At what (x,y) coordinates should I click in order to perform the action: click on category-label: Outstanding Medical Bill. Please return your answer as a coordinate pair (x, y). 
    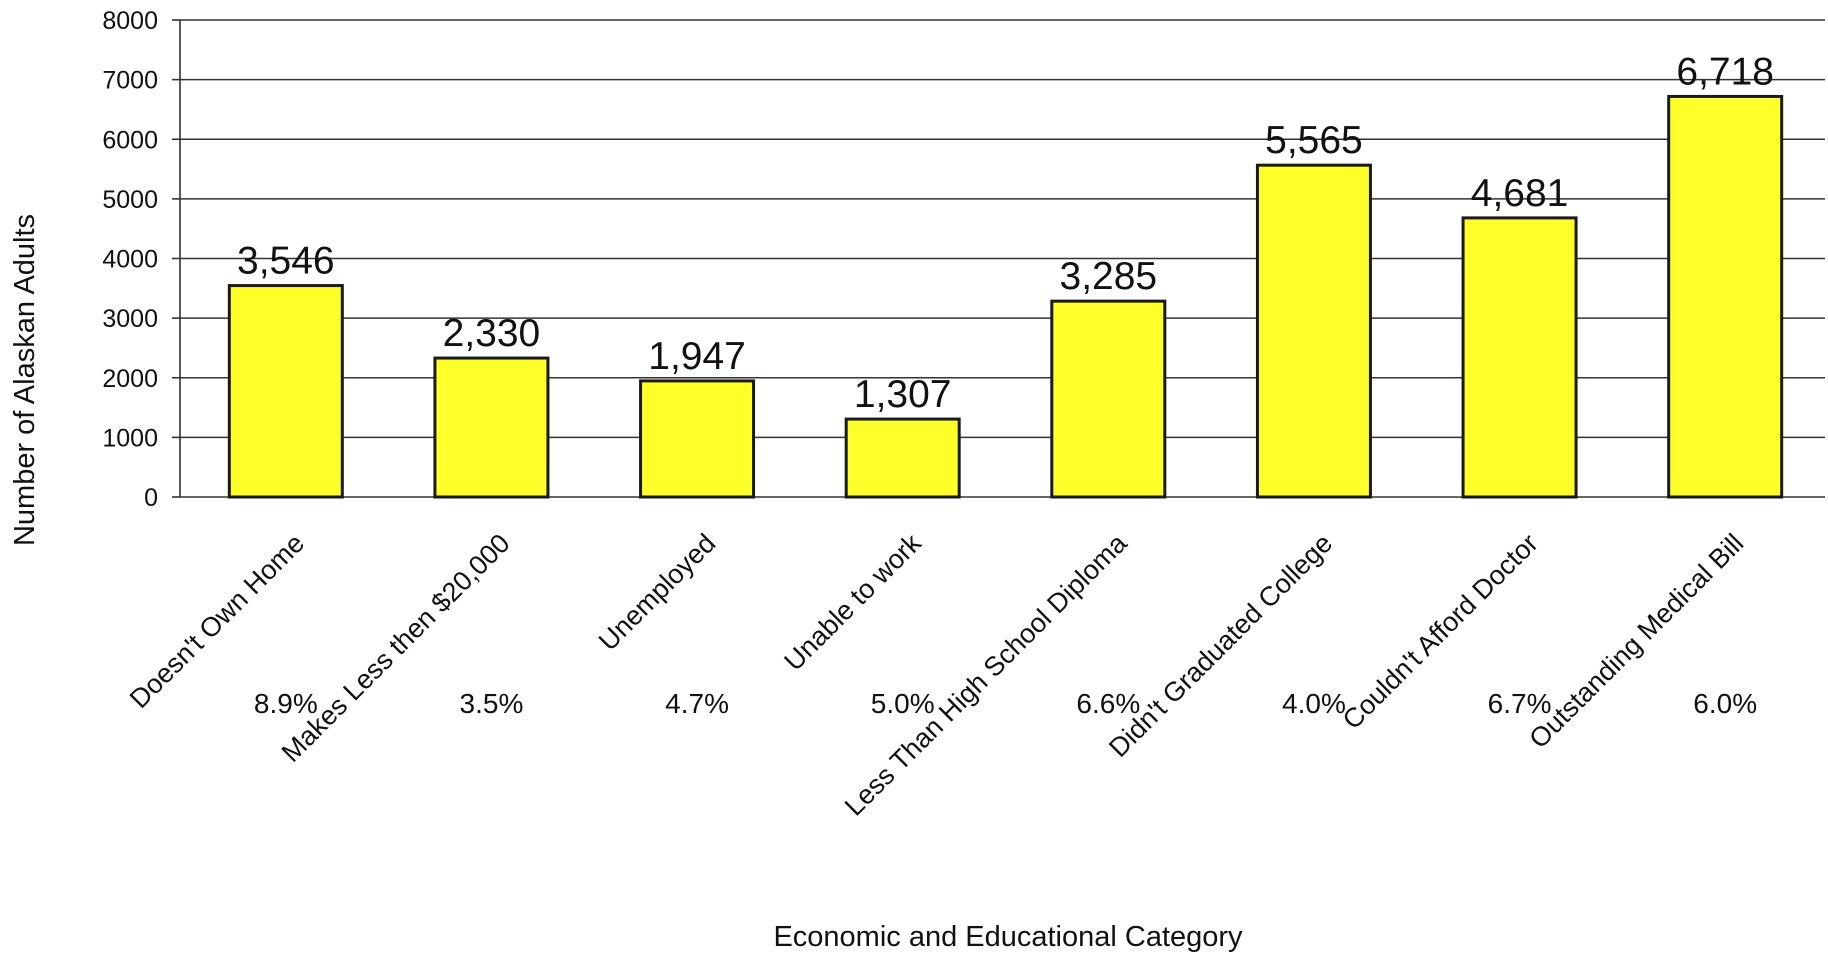
    Looking at the image, I should click on (1636, 641).